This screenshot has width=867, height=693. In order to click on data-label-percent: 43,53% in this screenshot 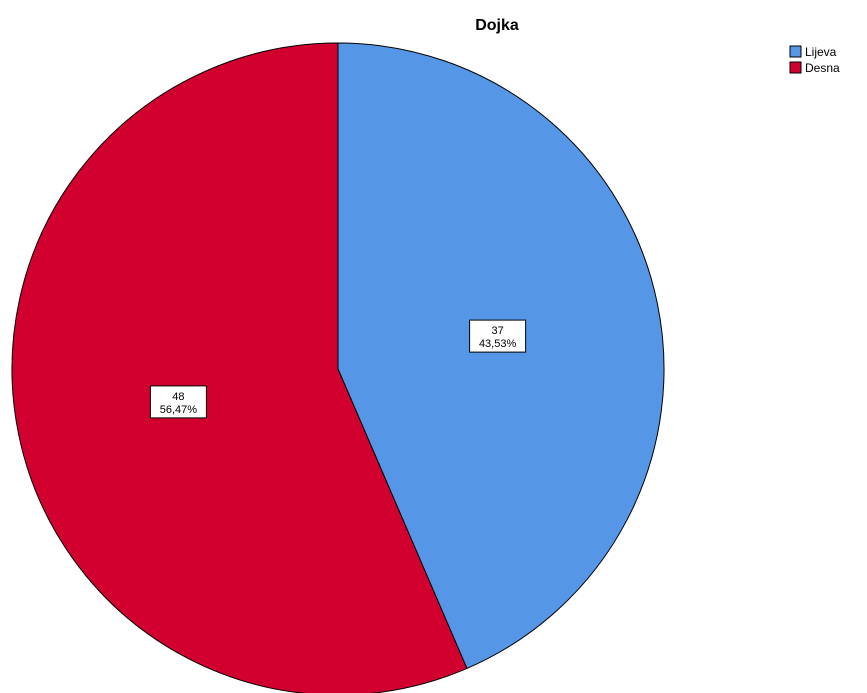, I will do `click(498, 344)`.